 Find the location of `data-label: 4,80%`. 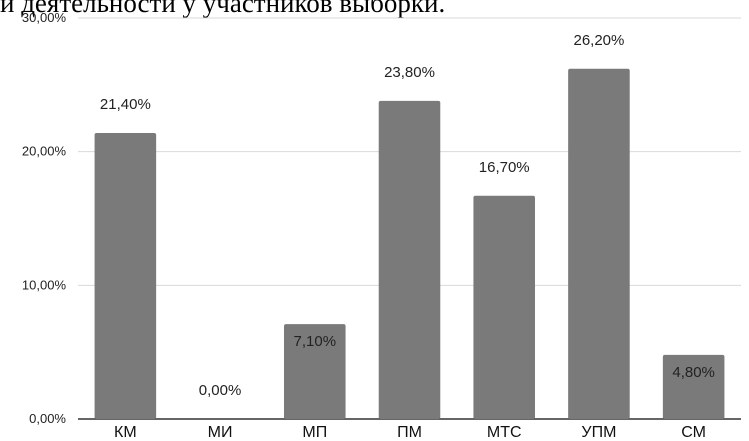

data-label: 4,80% is located at coordinates (693, 372).